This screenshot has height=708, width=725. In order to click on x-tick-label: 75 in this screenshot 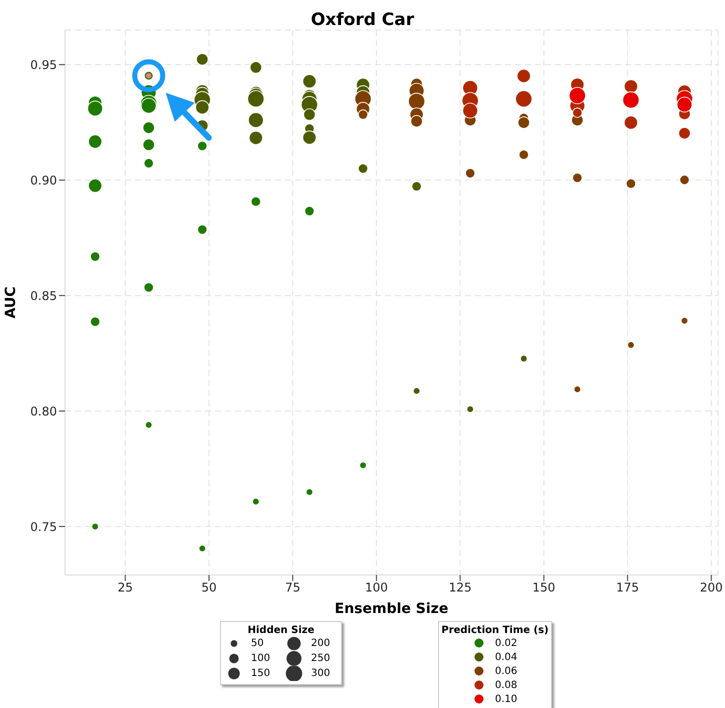, I will do `click(292, 587)`.